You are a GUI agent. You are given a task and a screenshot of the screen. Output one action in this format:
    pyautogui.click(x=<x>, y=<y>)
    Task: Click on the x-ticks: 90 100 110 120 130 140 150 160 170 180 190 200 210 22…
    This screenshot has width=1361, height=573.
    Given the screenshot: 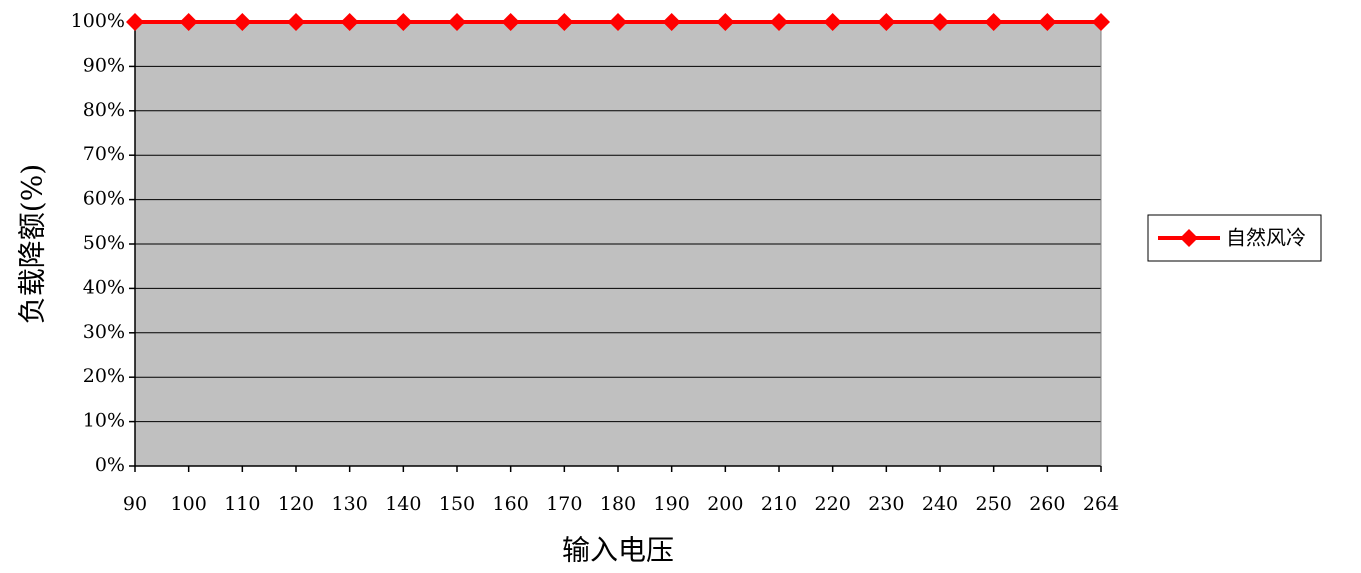 What is the action you would take?
    pyautogui.click(x=621, y=490)
    